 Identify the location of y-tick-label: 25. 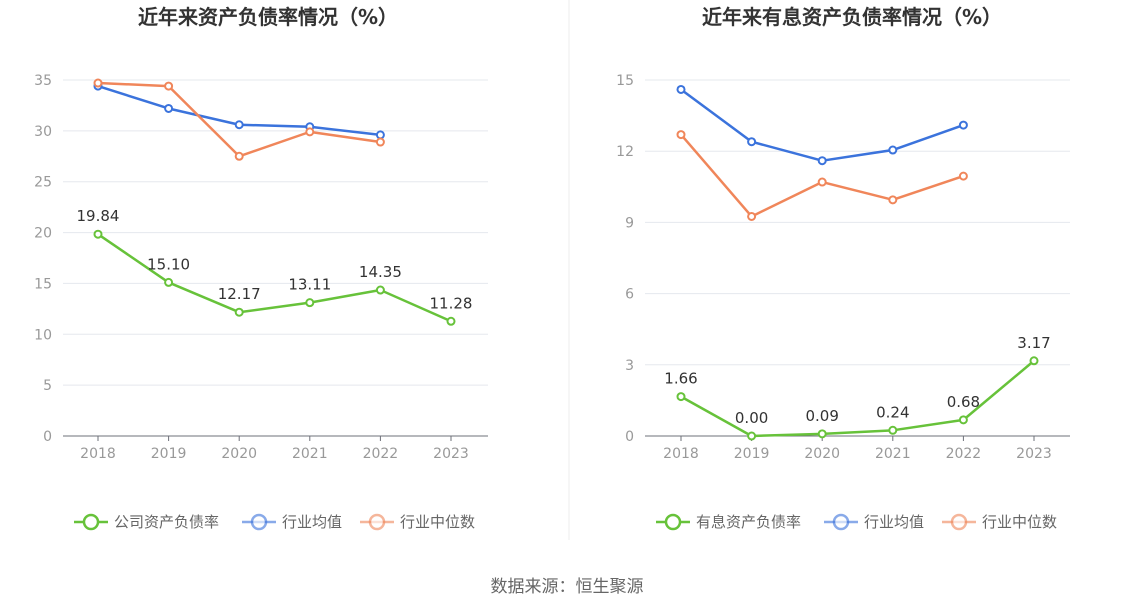
(43, 183).